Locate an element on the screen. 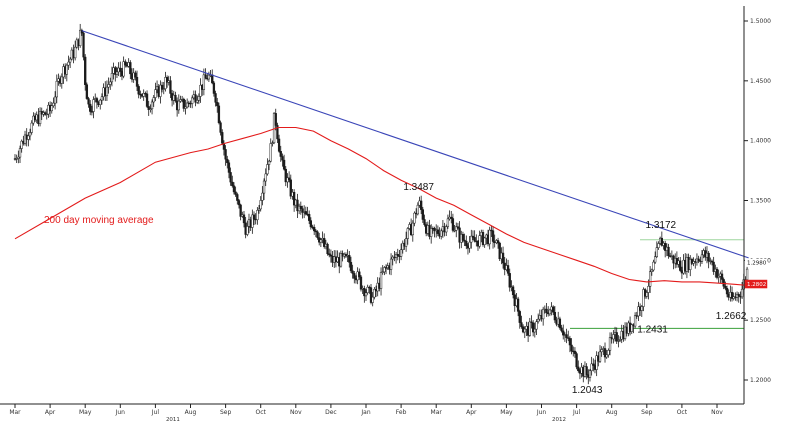  x-tick-label: Jan is located at coordinates (365, 412).